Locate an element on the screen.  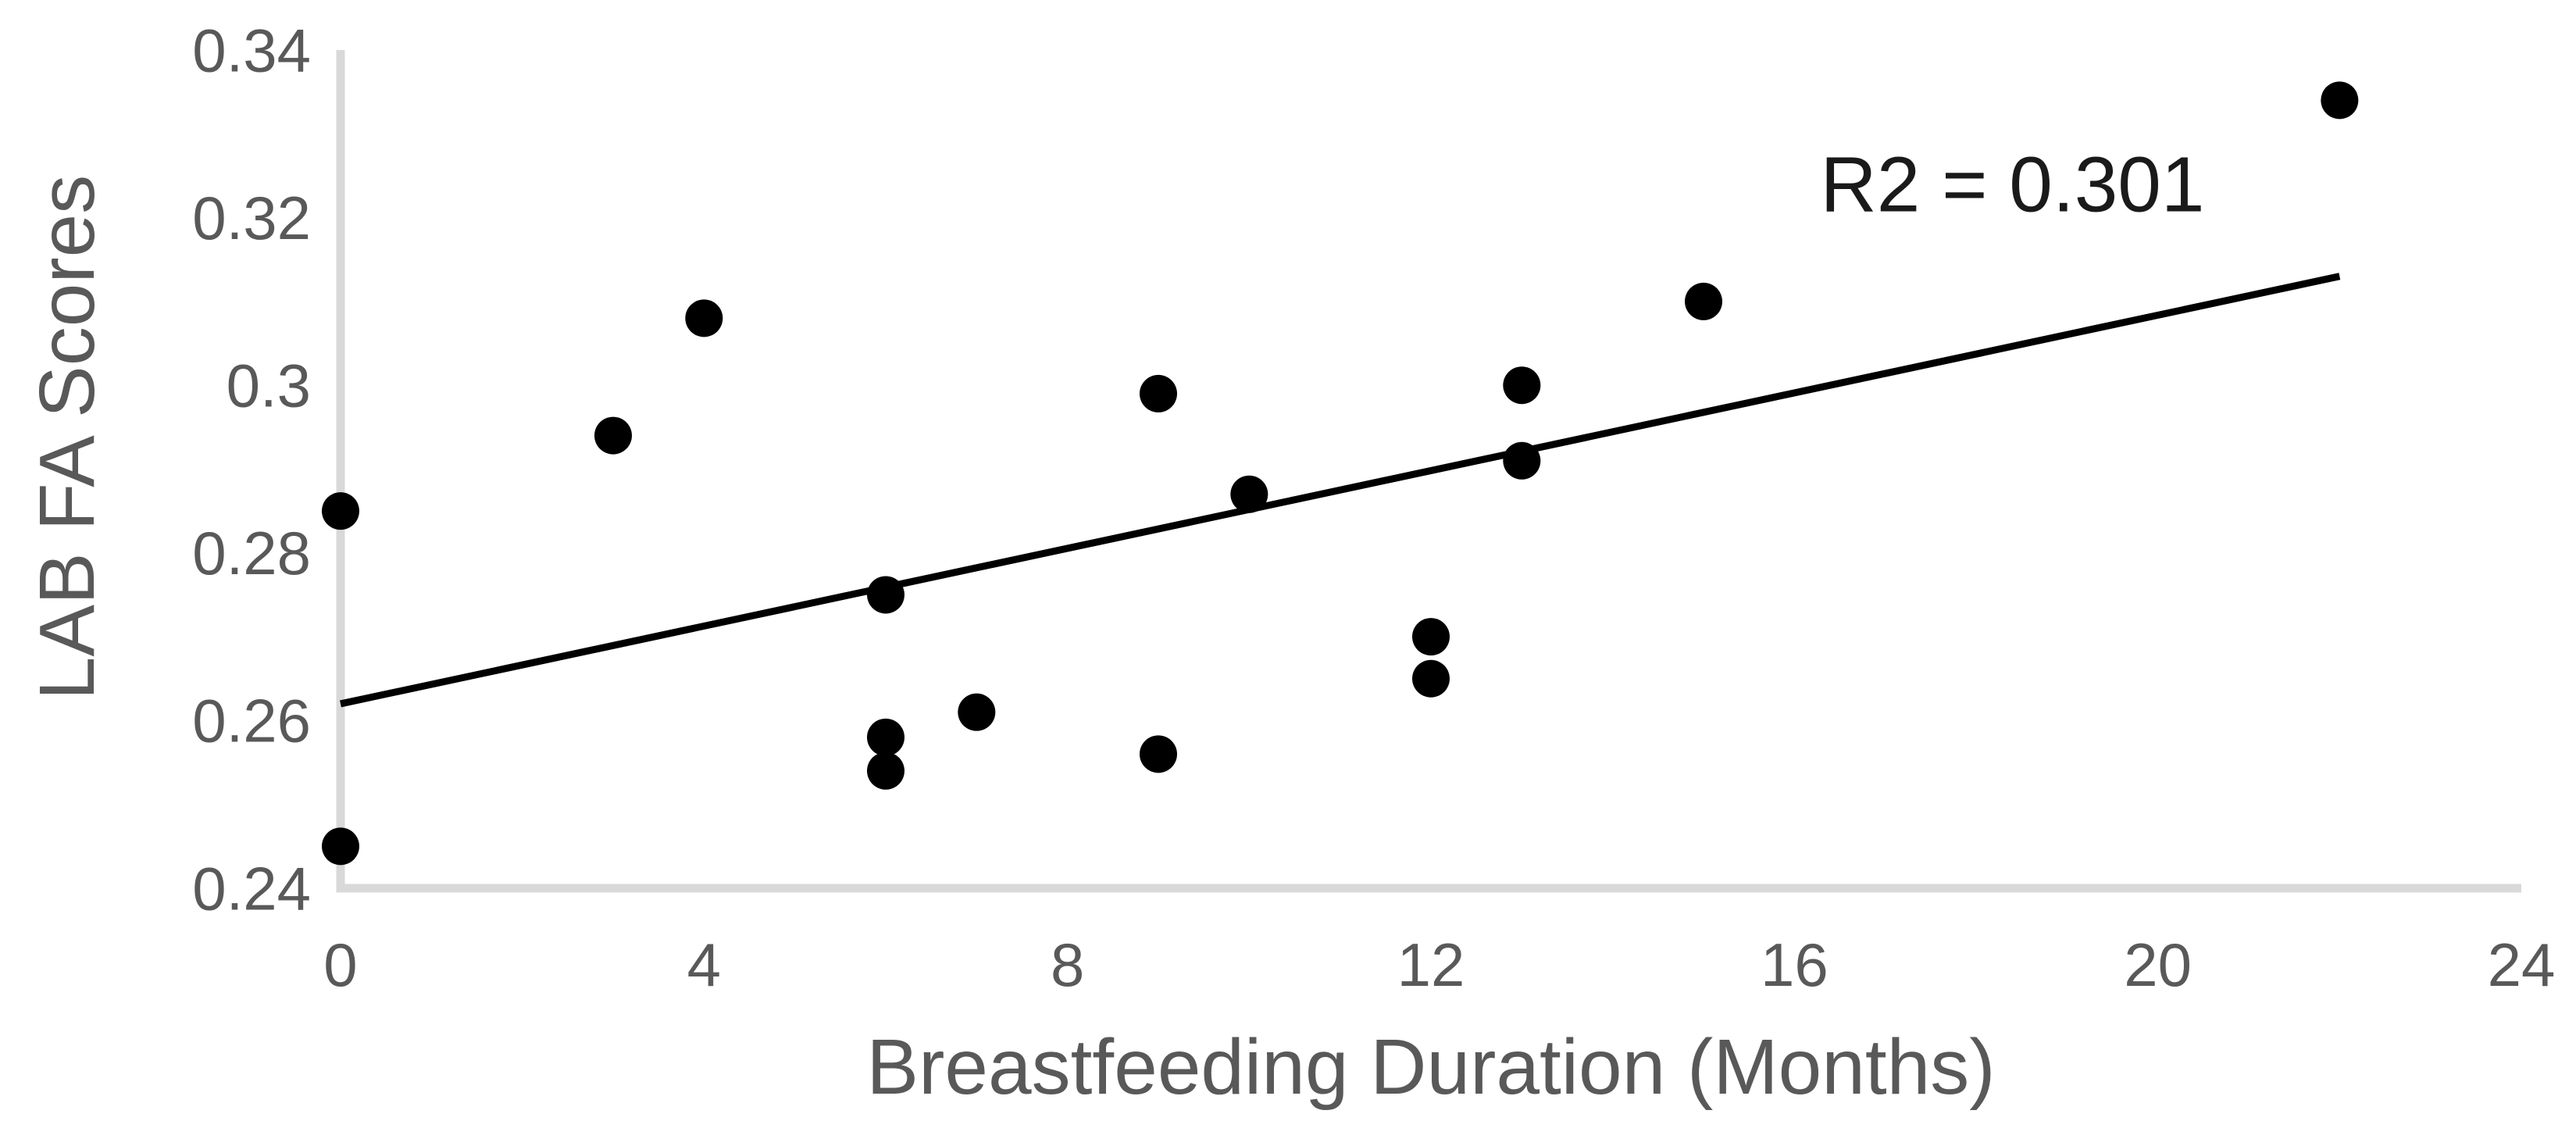
y-tick-label: 0.3 is located at coordinates (269, 386).